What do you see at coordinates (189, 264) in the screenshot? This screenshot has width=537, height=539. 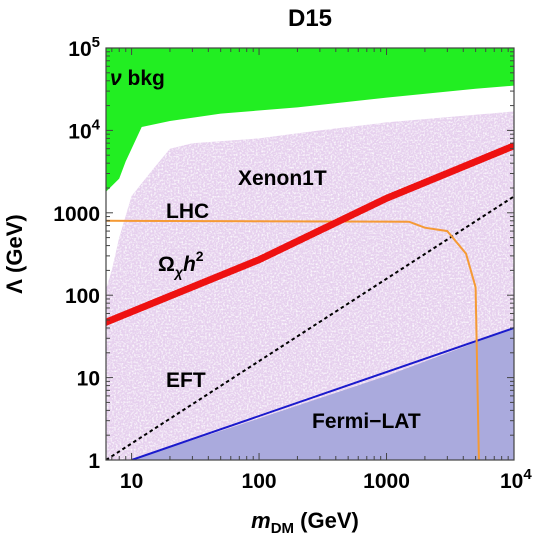 I see `h-symbol: h` at bounding box center [189, 264].